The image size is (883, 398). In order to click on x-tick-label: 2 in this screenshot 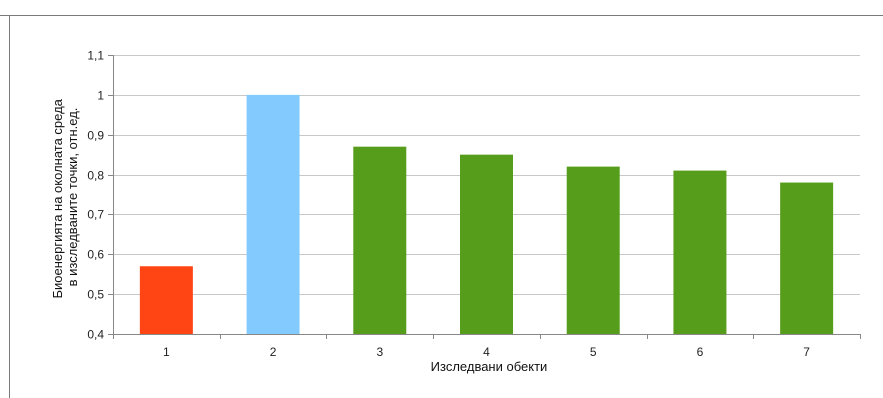, I will do `click(273, 352)`.